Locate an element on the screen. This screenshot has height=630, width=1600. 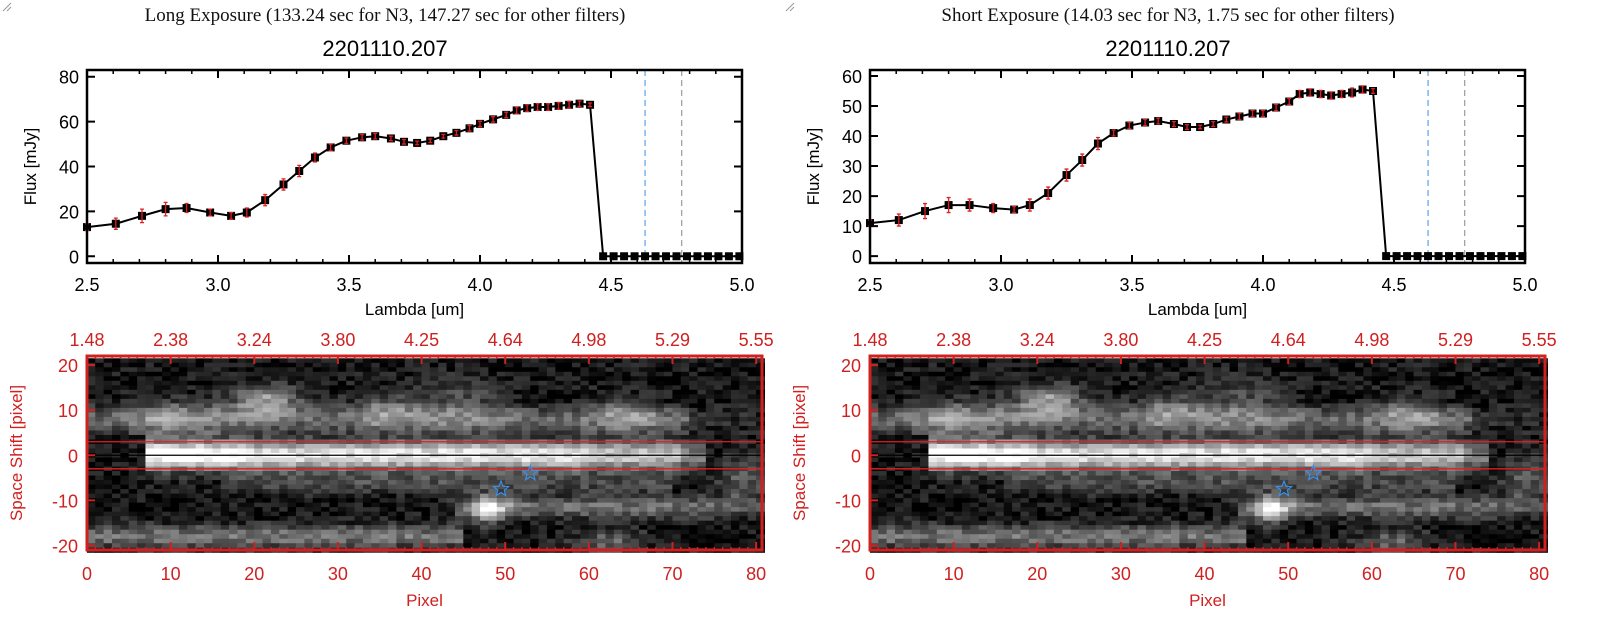
resize-grip-icon is located at coordinates (6, 6).